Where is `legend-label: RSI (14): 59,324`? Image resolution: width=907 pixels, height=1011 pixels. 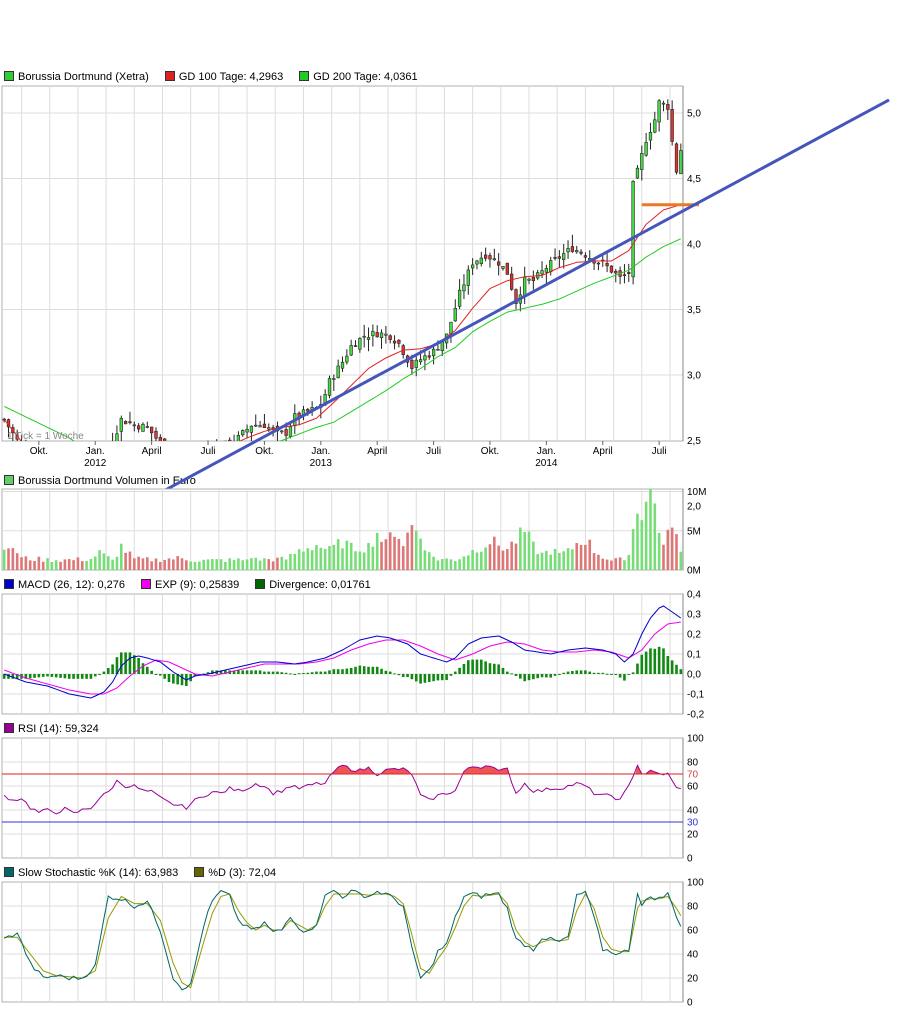
legend-label: RSI (14): 59,324 is located at coordinates (58, 729).